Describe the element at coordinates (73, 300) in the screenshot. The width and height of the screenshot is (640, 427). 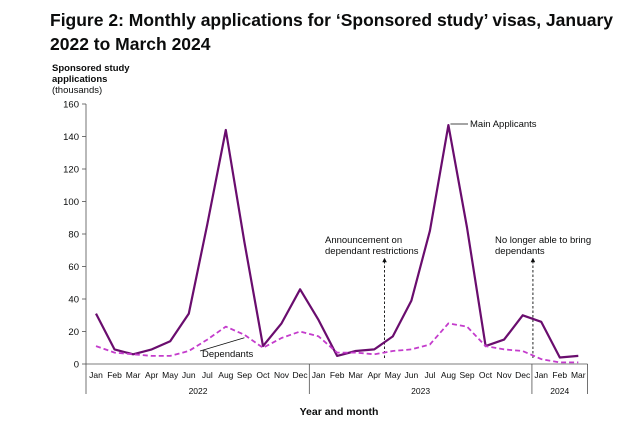
I see `y-tick-label: 40` at that location.